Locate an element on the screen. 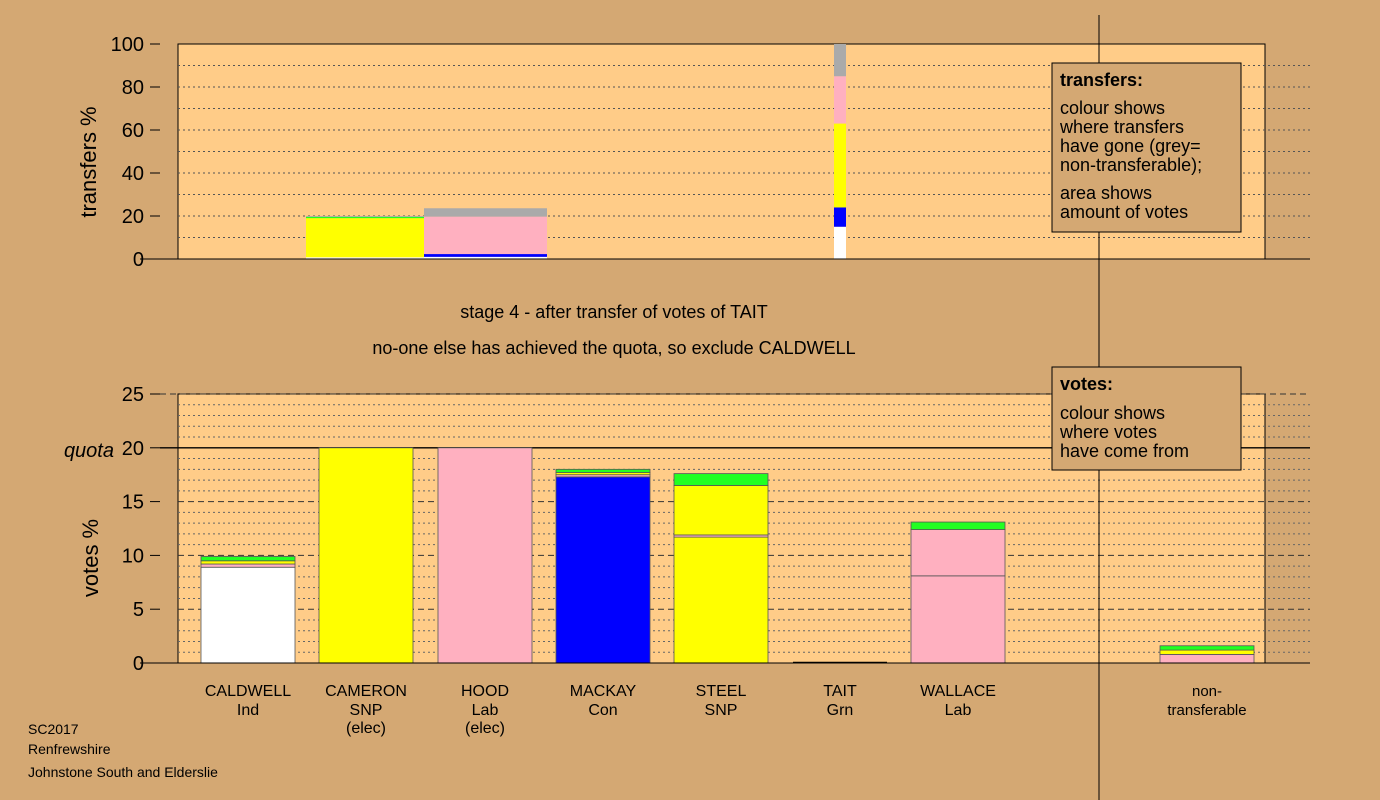  vote-segment-hood-lab is located at coordinates (485, 555).